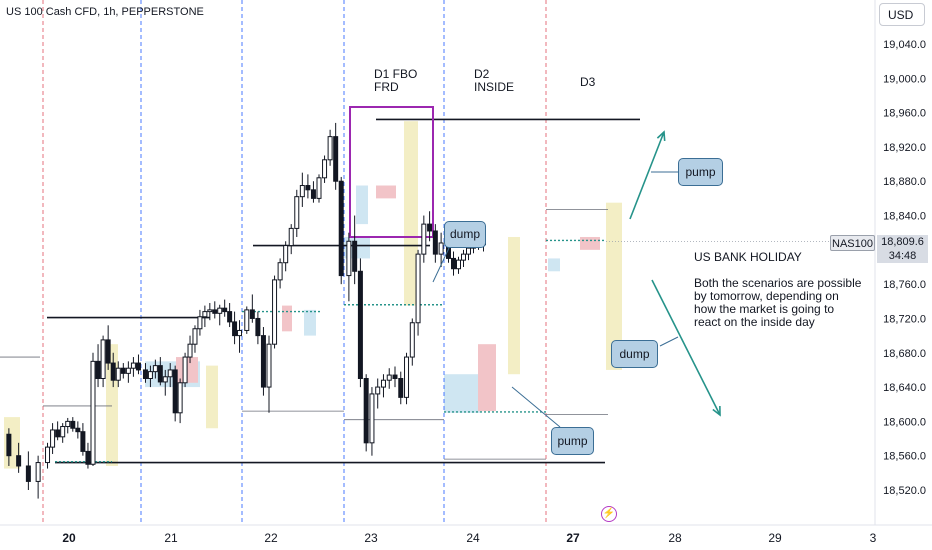 The width and height of the screenshot is (932, 550). Describe the element at coordinates (902, 14) in the screenshot. I see `currency-button: USD` at that location.